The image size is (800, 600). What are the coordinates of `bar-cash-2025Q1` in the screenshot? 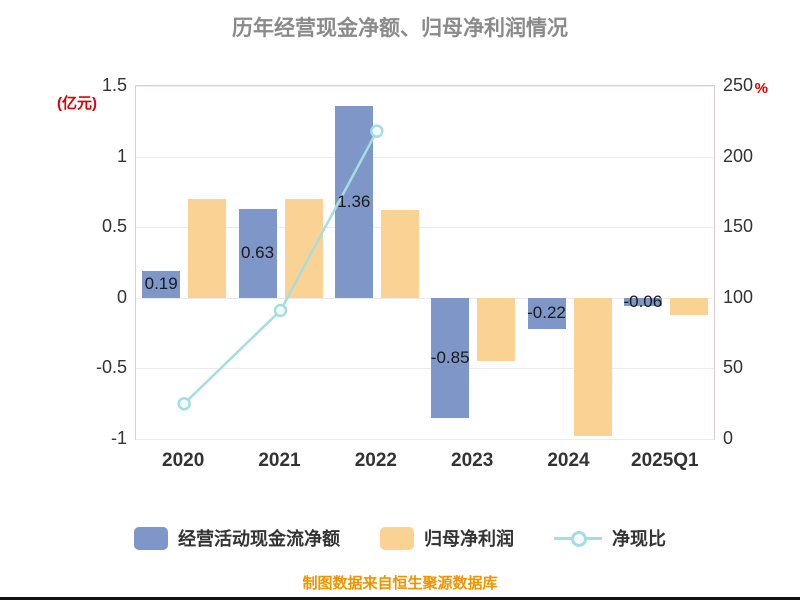 It's located at (642, 302).